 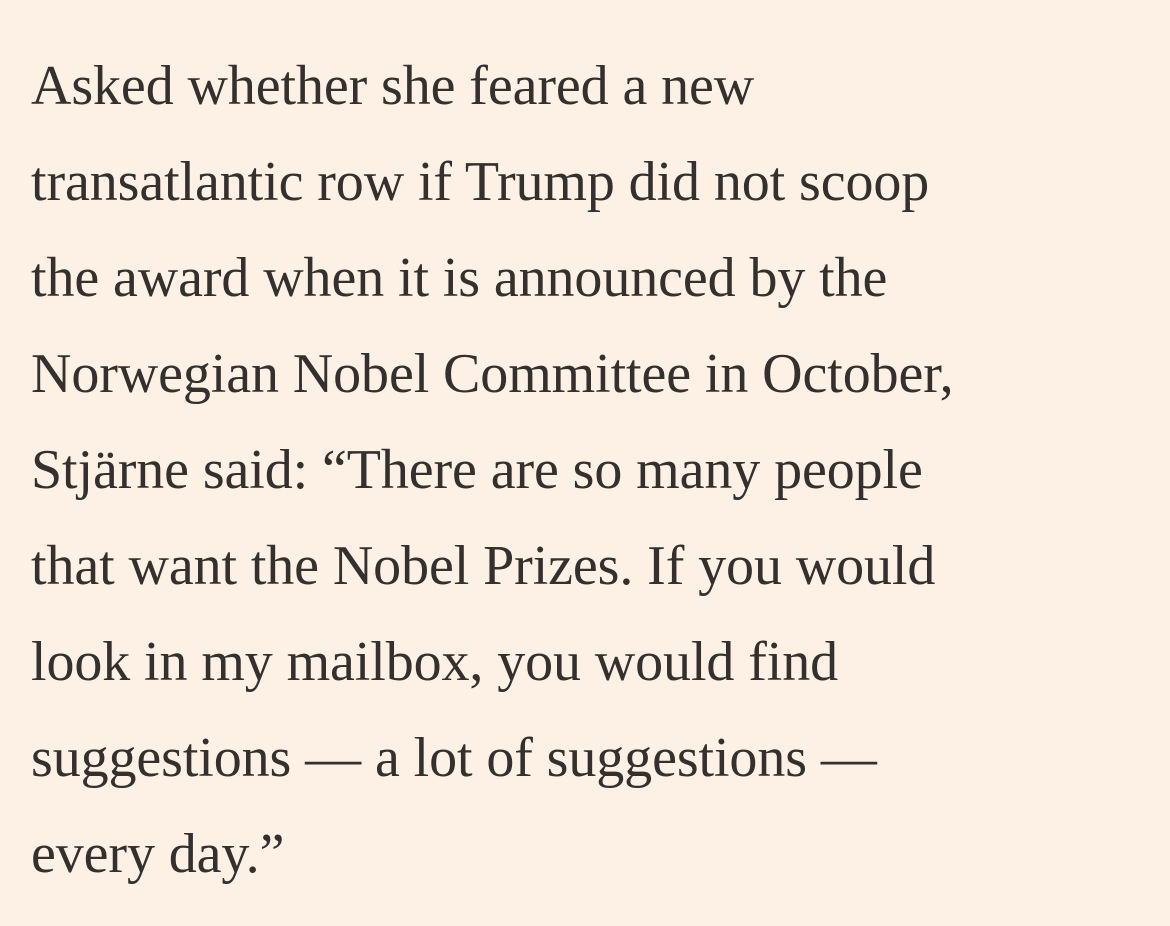 What do you see at coordinates (492, 374) in the screenshot?
I see `paragraph-line: Norwegian Nobel Committee in October,` at bounding box center [492, 374].